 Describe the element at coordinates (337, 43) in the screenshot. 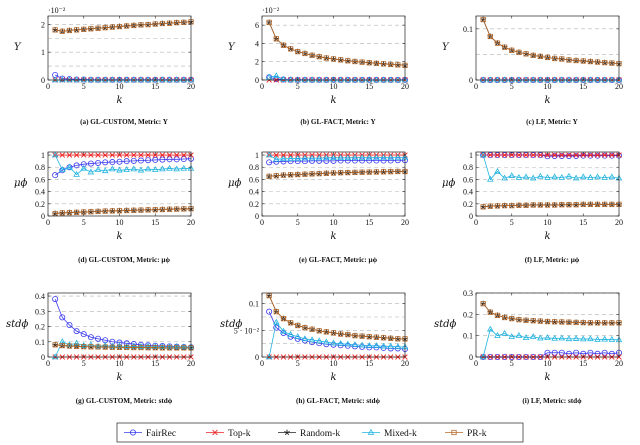

I see `series-pr-k` at that location.